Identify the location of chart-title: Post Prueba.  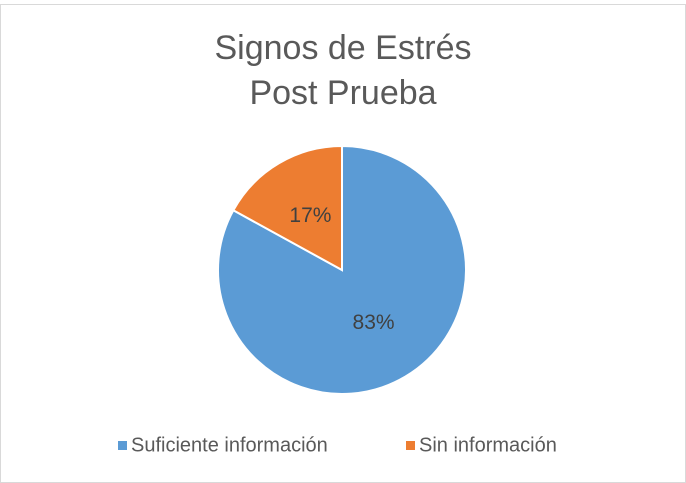
(342, 93).